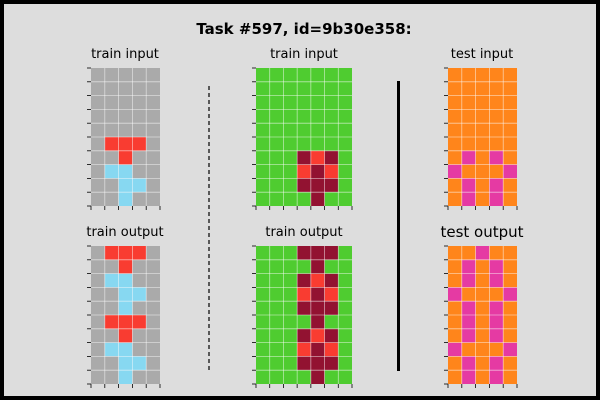  I want to click on train-input-1-label: train input, so click(125, 54).